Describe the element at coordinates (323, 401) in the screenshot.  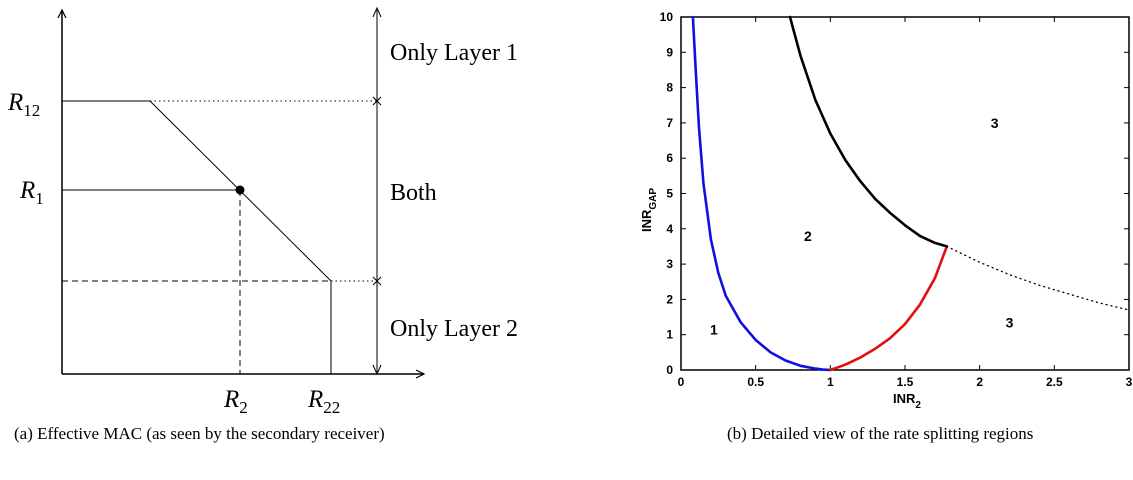
I see `r22-label: R22` at that location.